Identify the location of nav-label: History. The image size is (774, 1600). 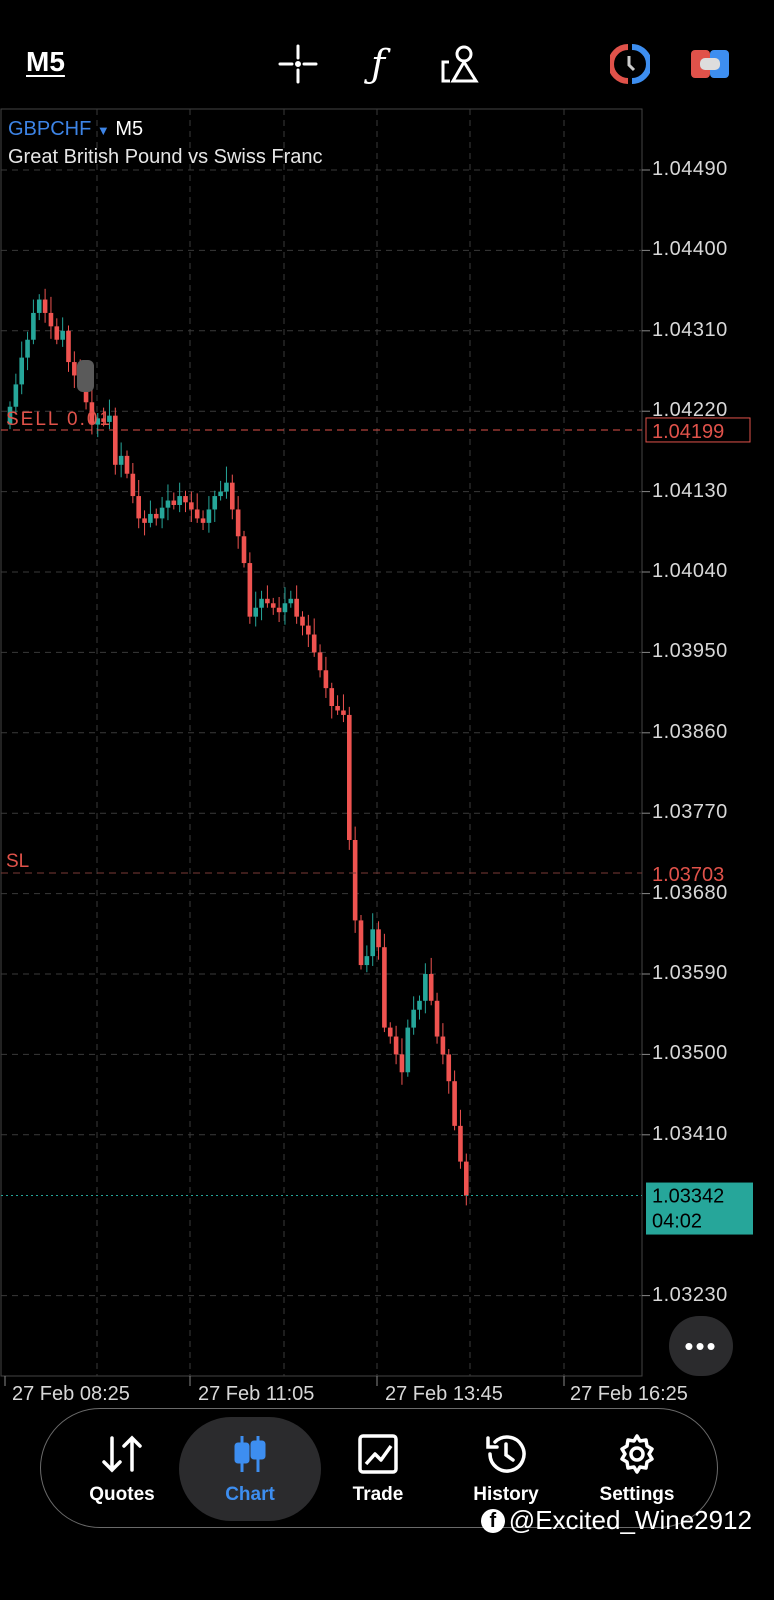
(506, 1494).